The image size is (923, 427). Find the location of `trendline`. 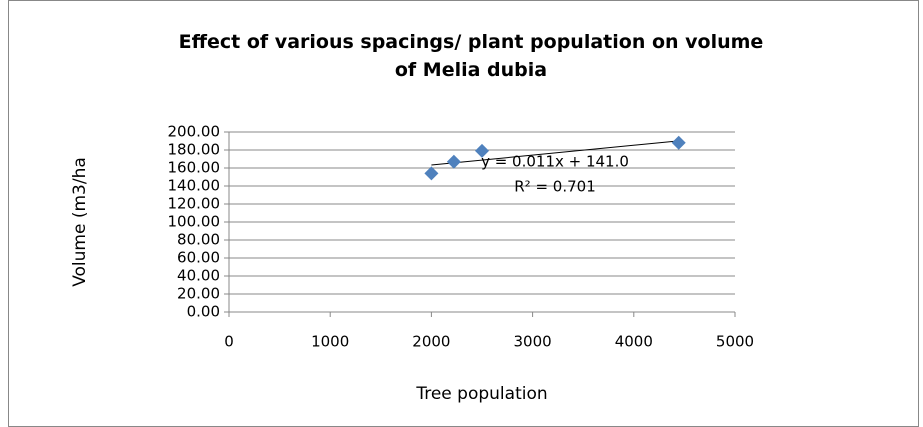

trendline is located at coordinates (555, 153).